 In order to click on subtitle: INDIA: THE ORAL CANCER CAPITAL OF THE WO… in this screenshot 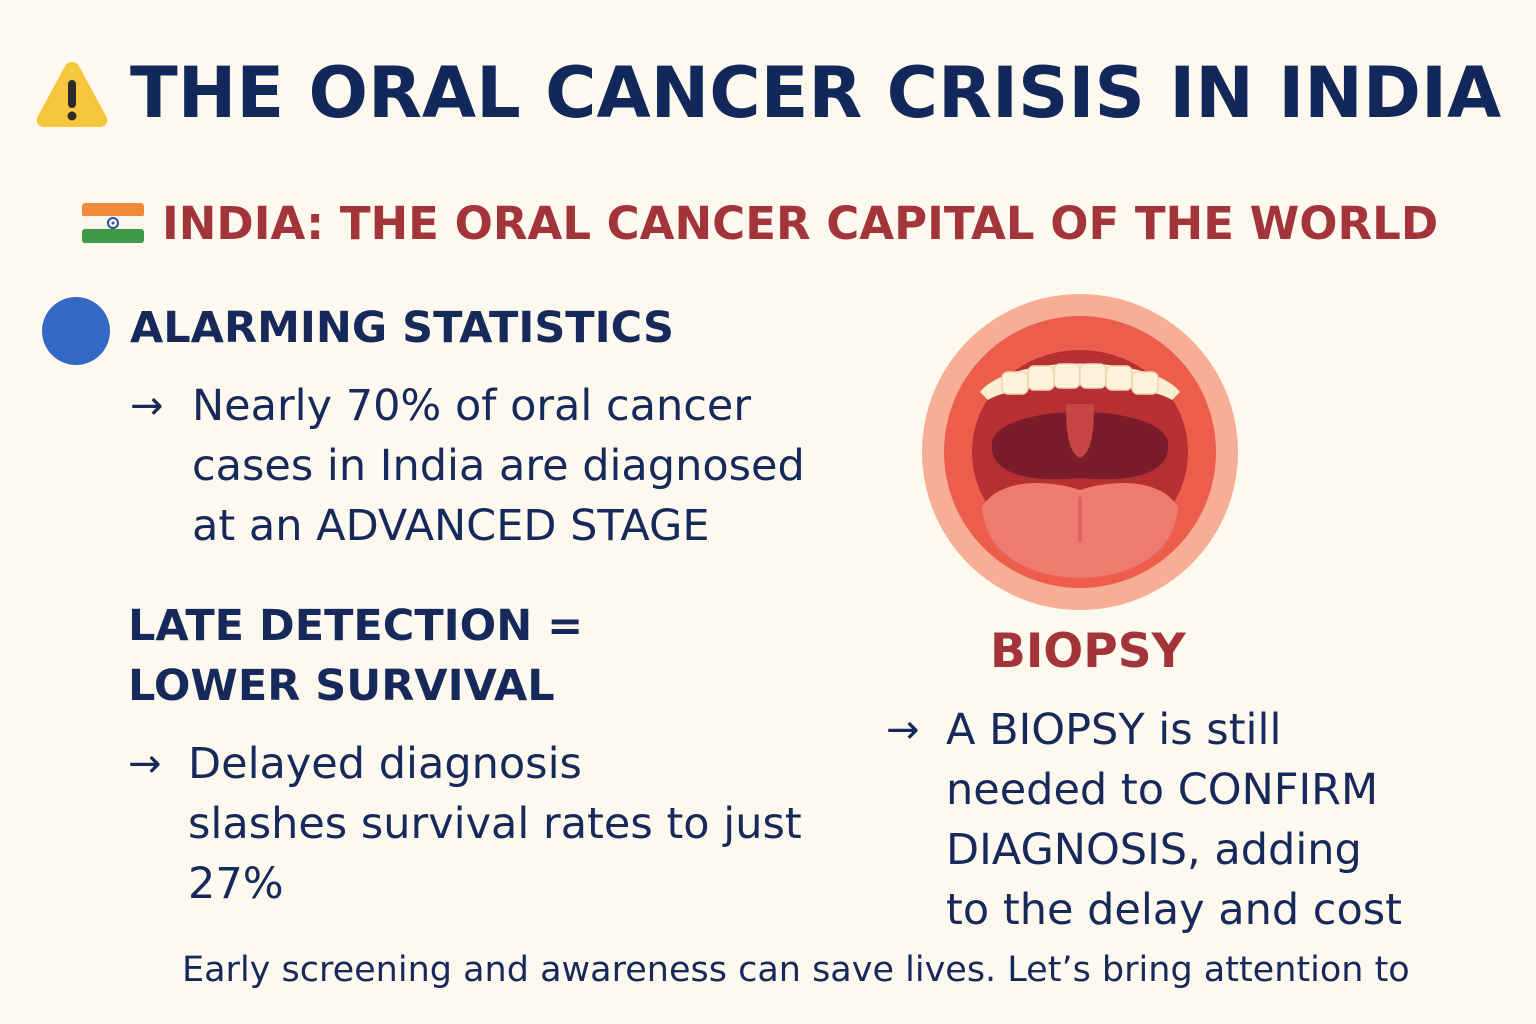, I will do `click(800, 223)`.